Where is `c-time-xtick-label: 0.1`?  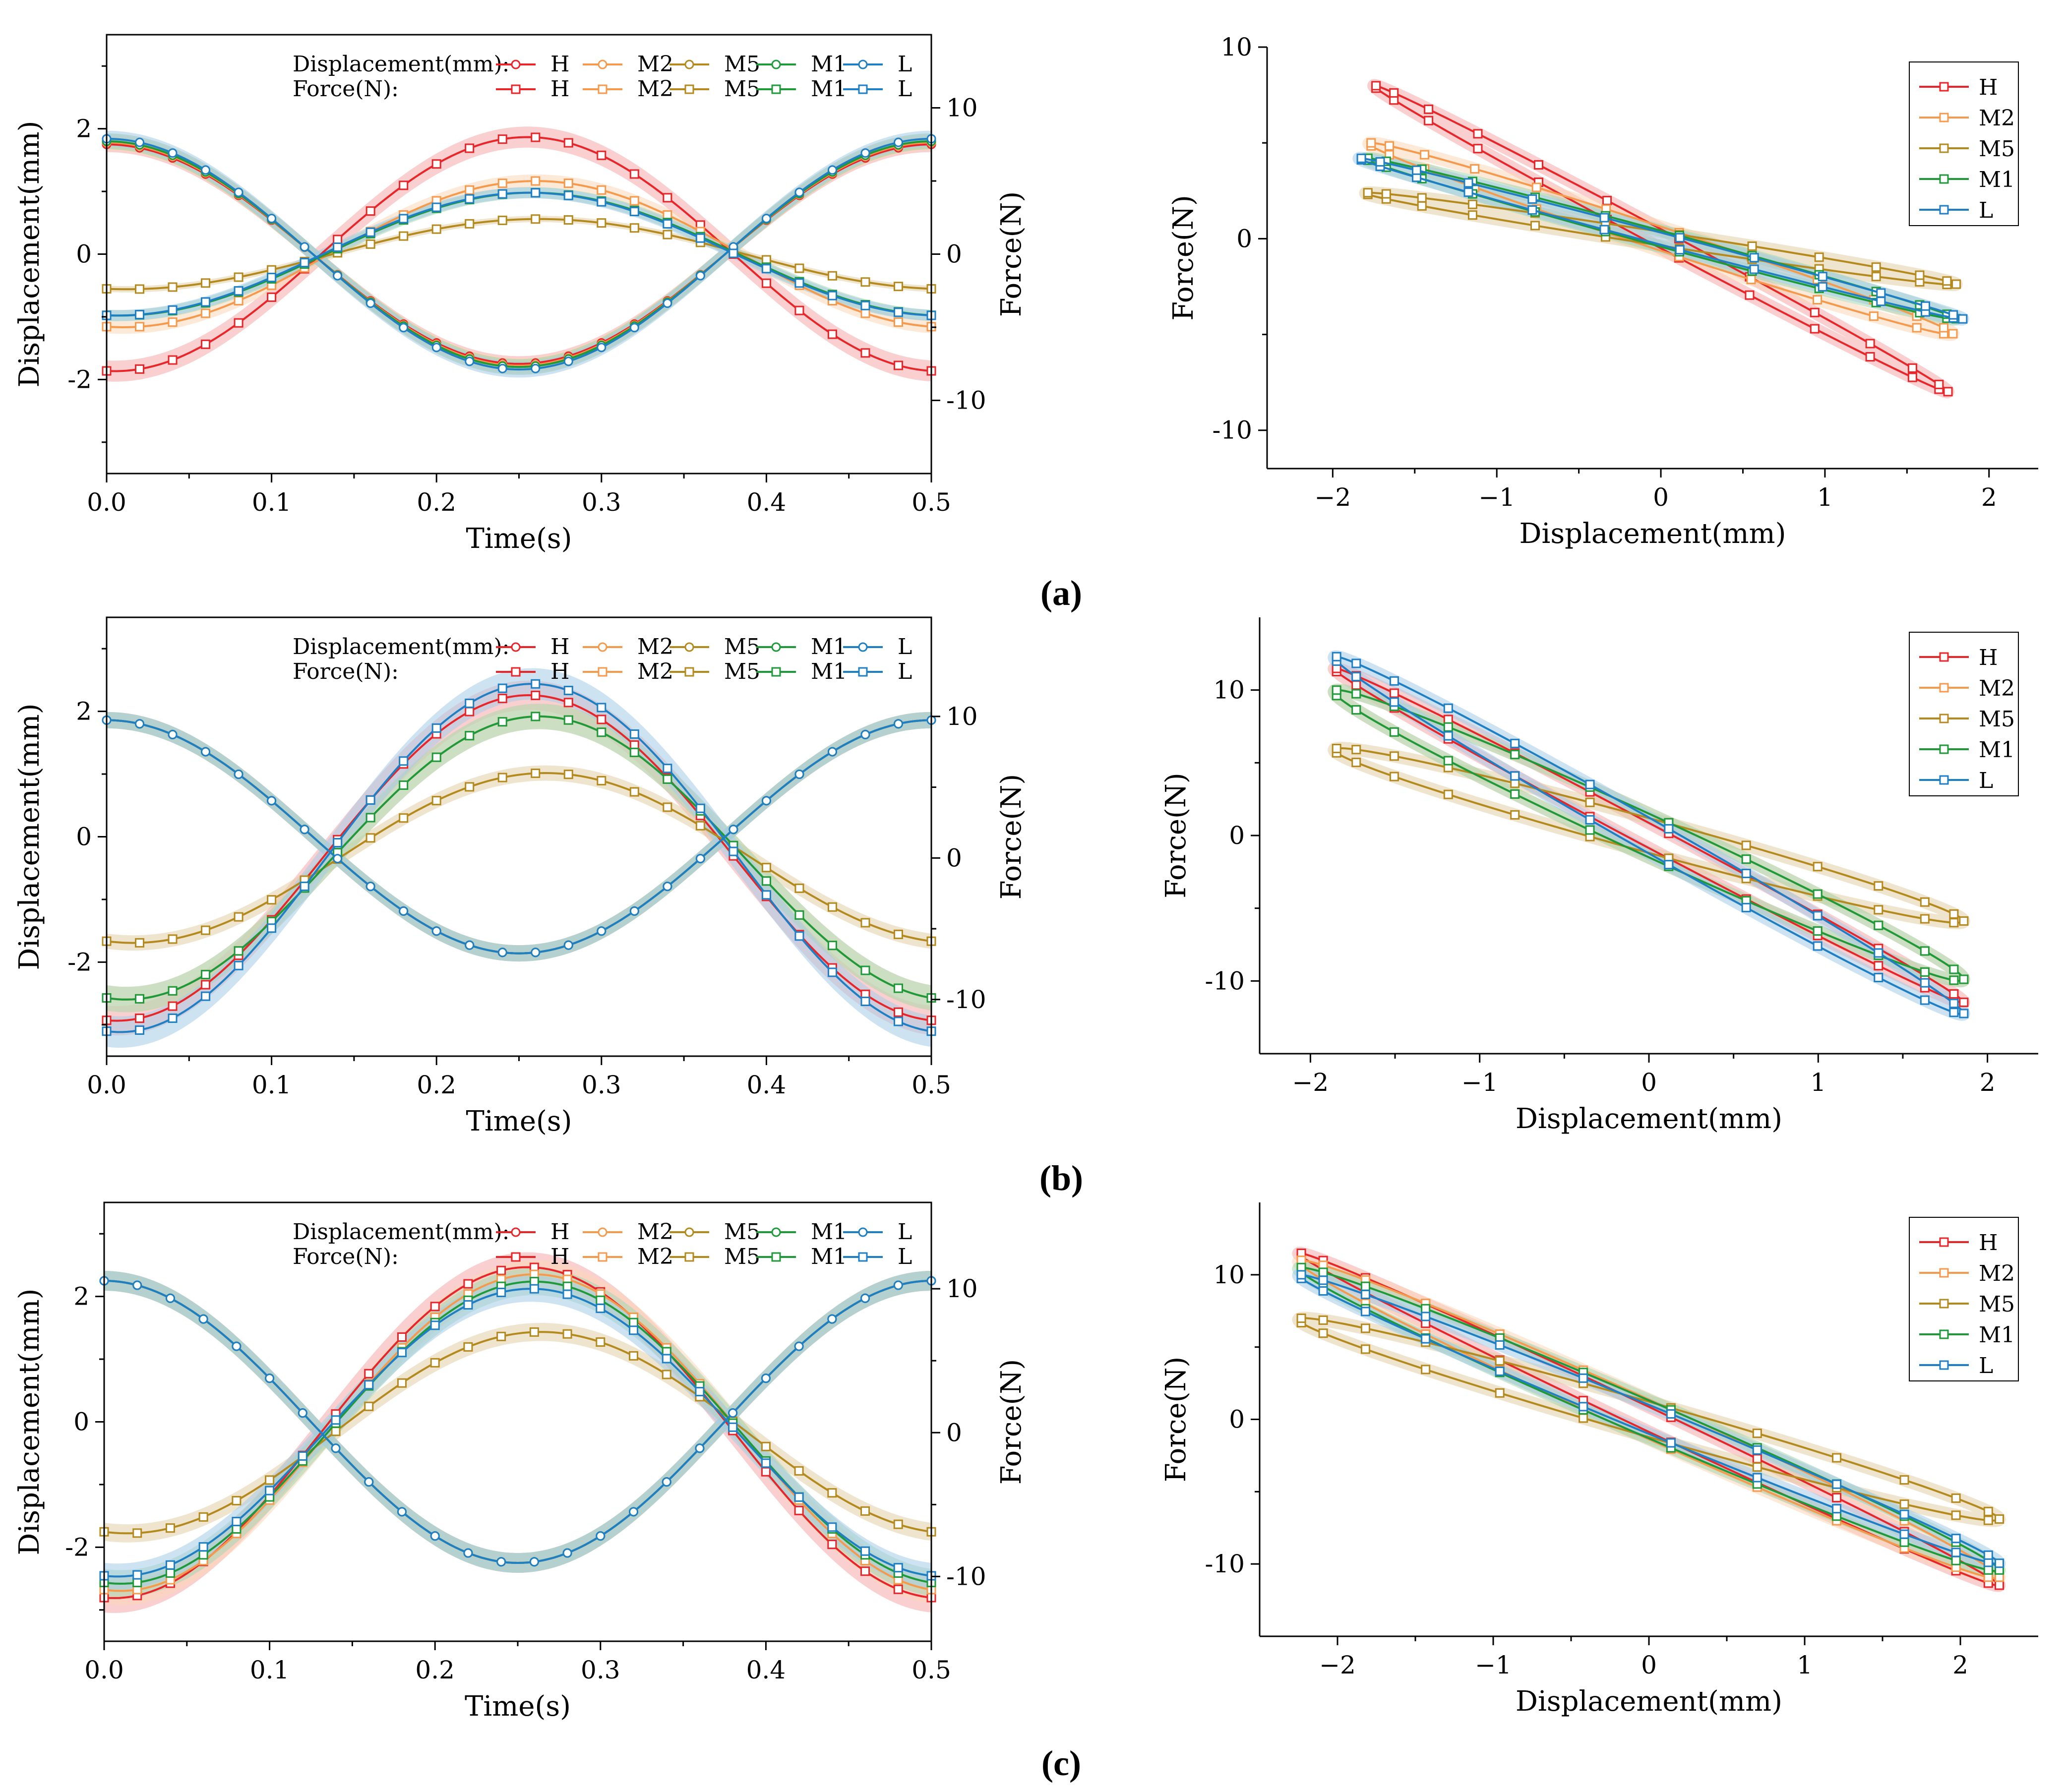 c-time-xtick-label: 0.1 is located at coordinates (270, 1670).